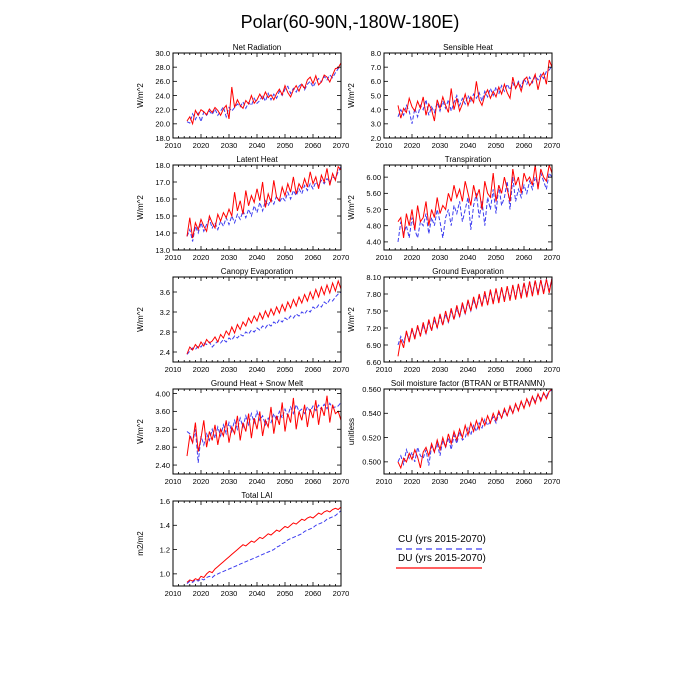 The image size is (700, 700). I want to click on y-tick-label: 2.80, so click(162, 447).